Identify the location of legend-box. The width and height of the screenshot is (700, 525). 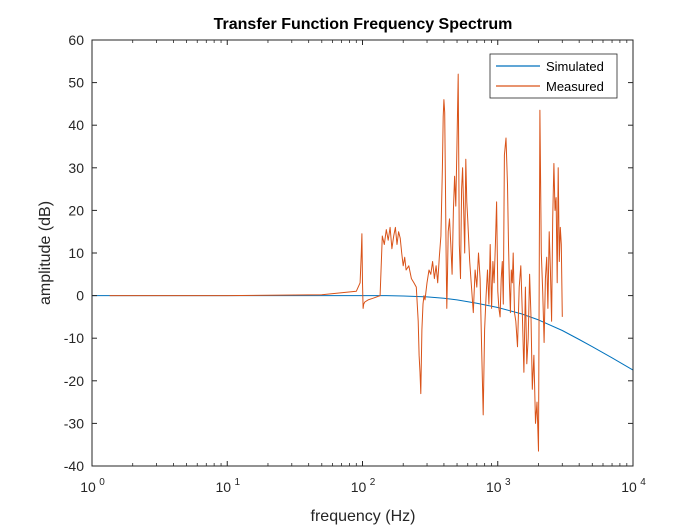
(553, 76).